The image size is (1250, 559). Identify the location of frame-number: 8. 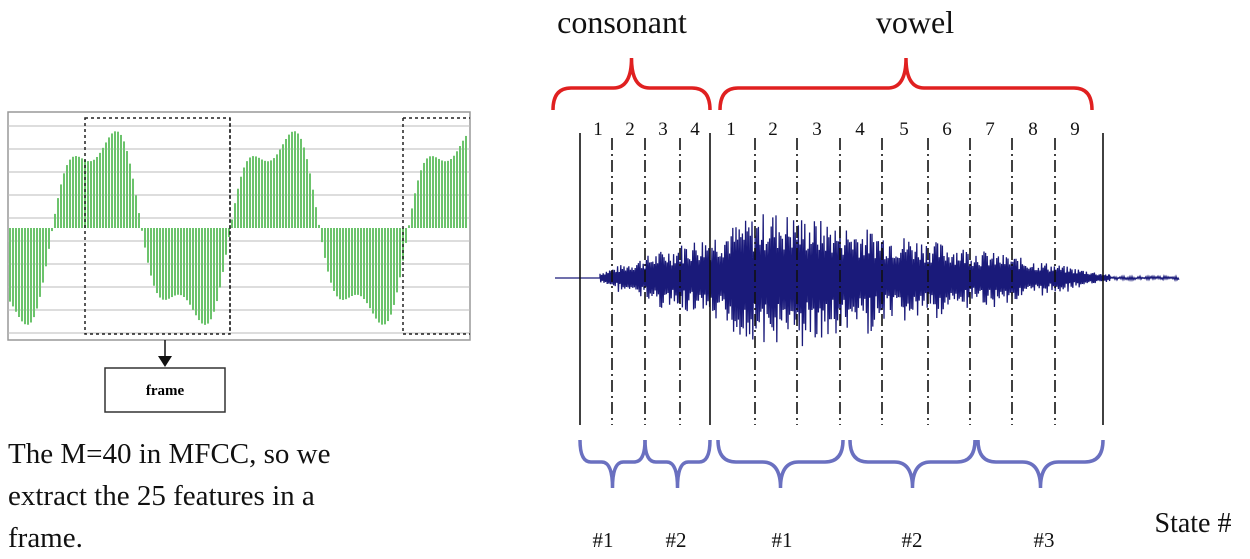
(1033, 129).